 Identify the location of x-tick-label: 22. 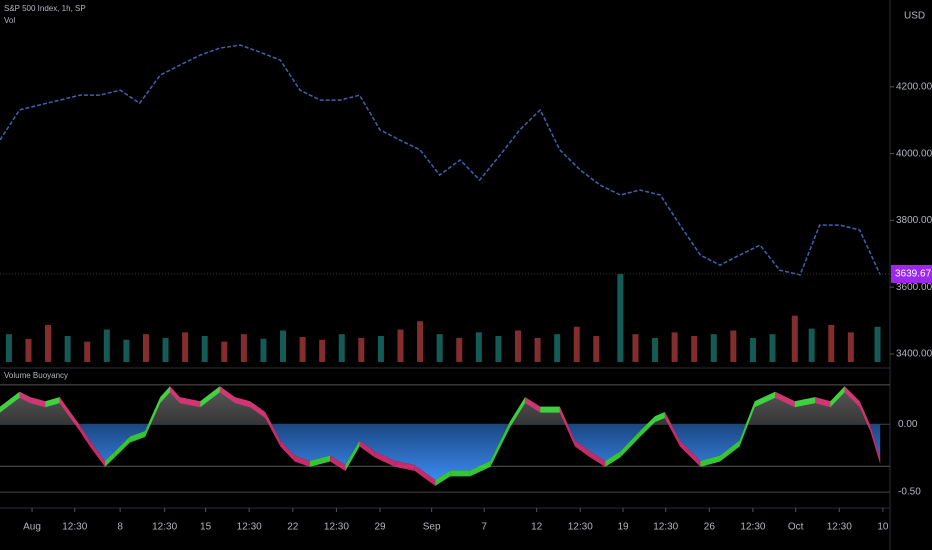
(293, 527).